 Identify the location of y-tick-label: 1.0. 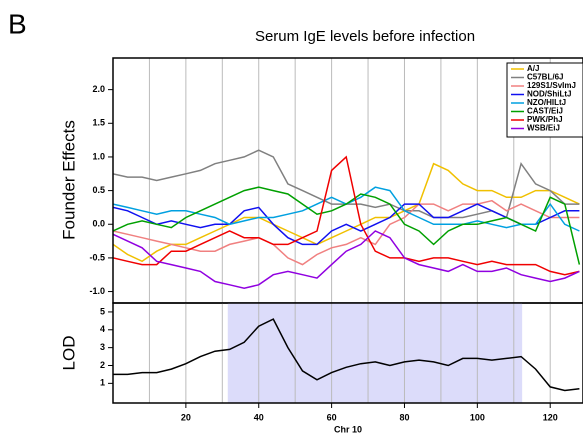
(98, 156).